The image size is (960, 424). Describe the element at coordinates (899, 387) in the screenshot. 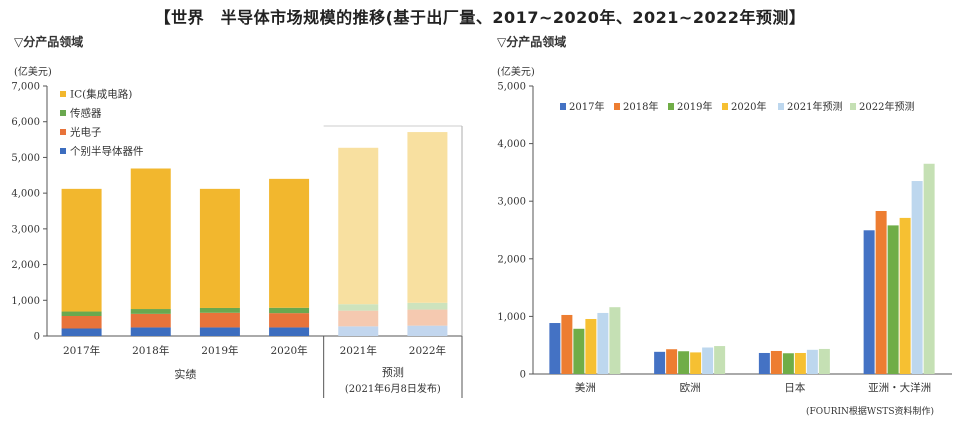

I see `right-x-tick-label: 亚洲・大洋洲` at that location.